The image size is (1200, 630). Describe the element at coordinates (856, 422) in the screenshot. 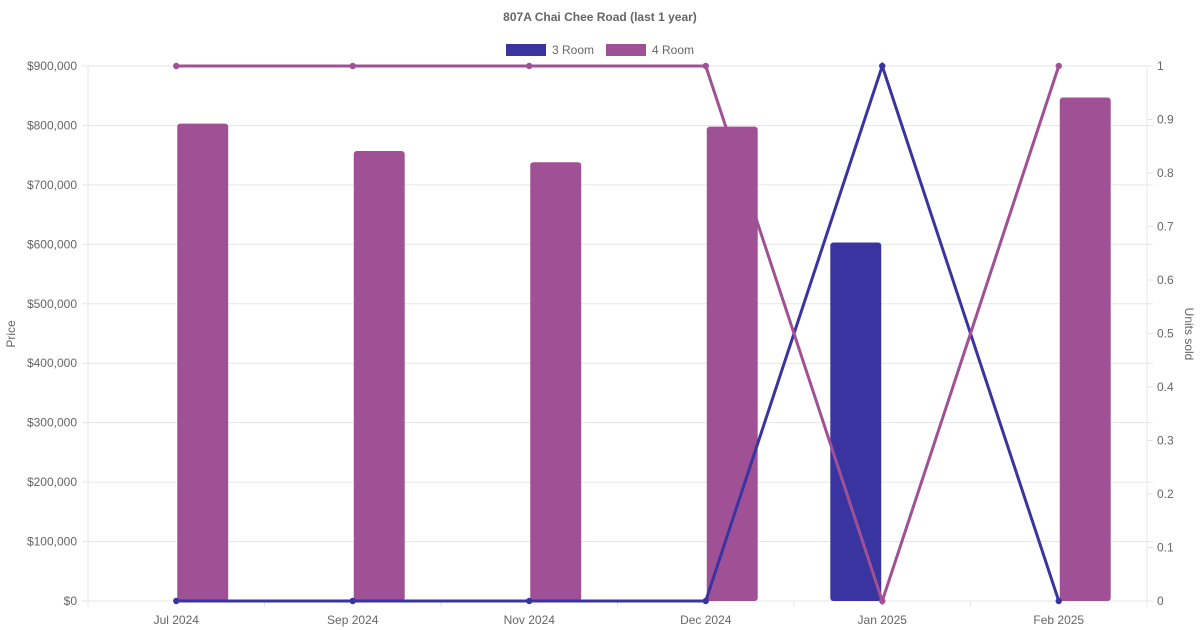

I see `bar-3-room` at that location.